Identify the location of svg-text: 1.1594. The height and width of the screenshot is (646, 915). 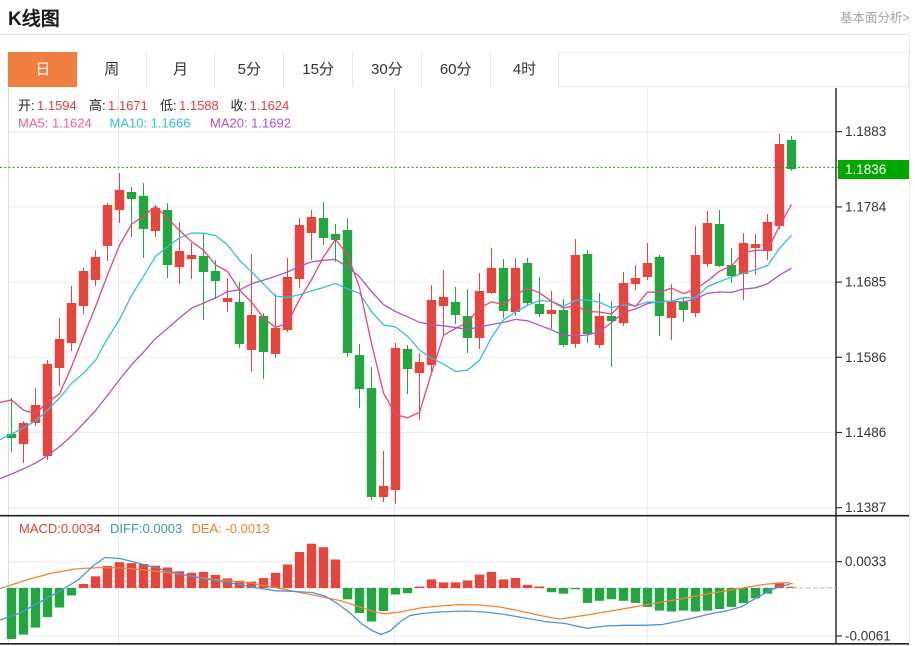
(57, 105).